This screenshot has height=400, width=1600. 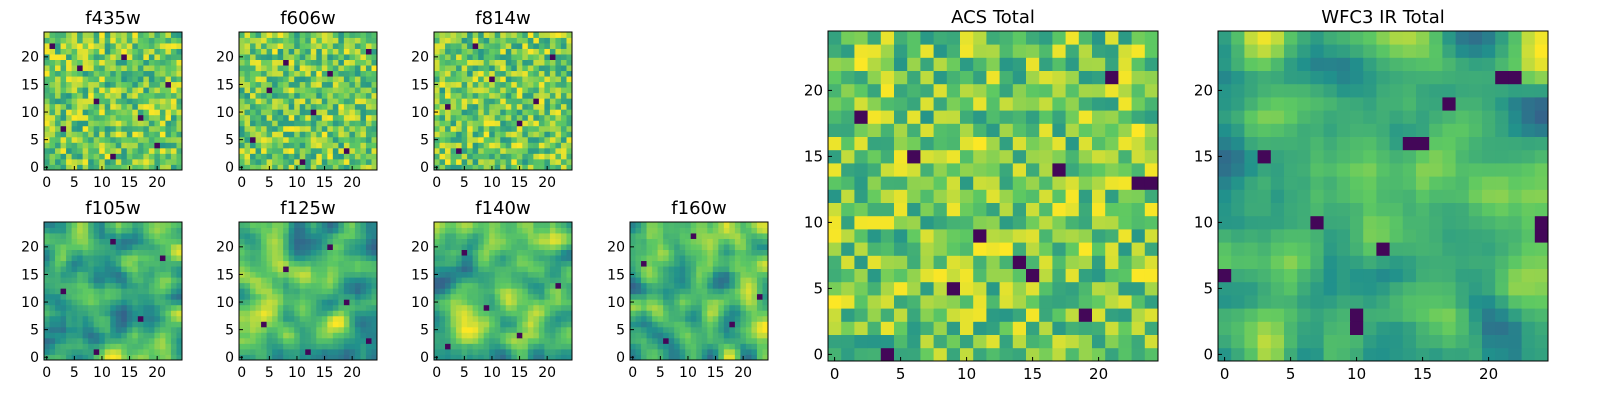 What do you see at coordinates (30, 275) in the screenshot?
I see `y-tick-label: 15` at bounding box center [30, 275].